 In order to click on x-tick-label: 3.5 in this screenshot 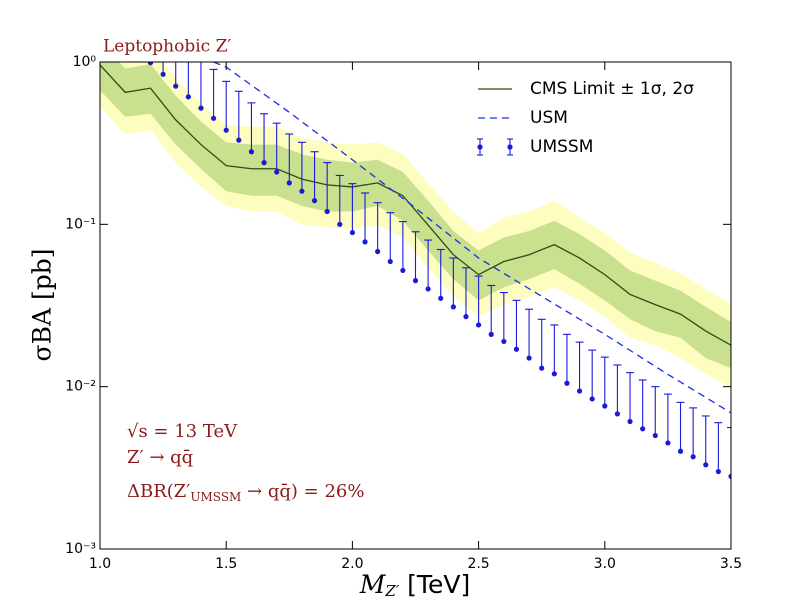, I will do `click(731, 564)`.